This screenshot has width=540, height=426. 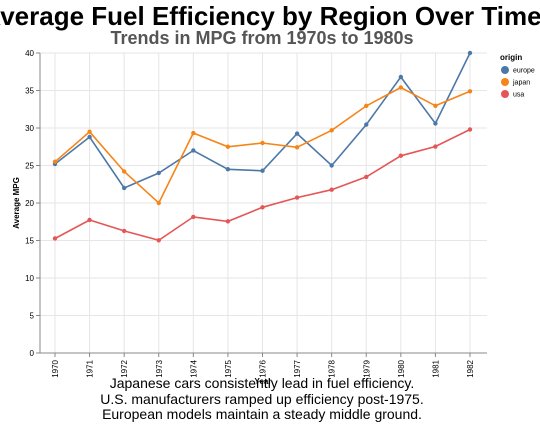 I want to click on legend-swatch-japan, so click(x=505, y=82).